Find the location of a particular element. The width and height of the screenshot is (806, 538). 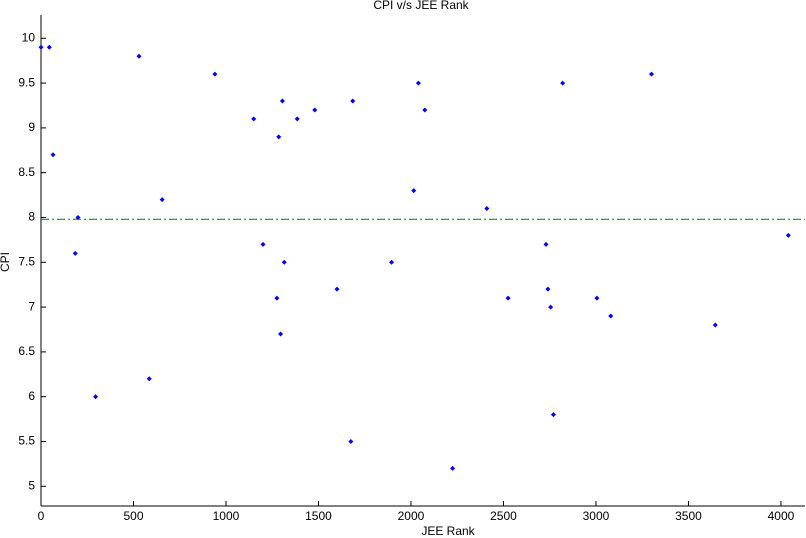

x-tick-label: 3000 is located at coordinates (596, 516).